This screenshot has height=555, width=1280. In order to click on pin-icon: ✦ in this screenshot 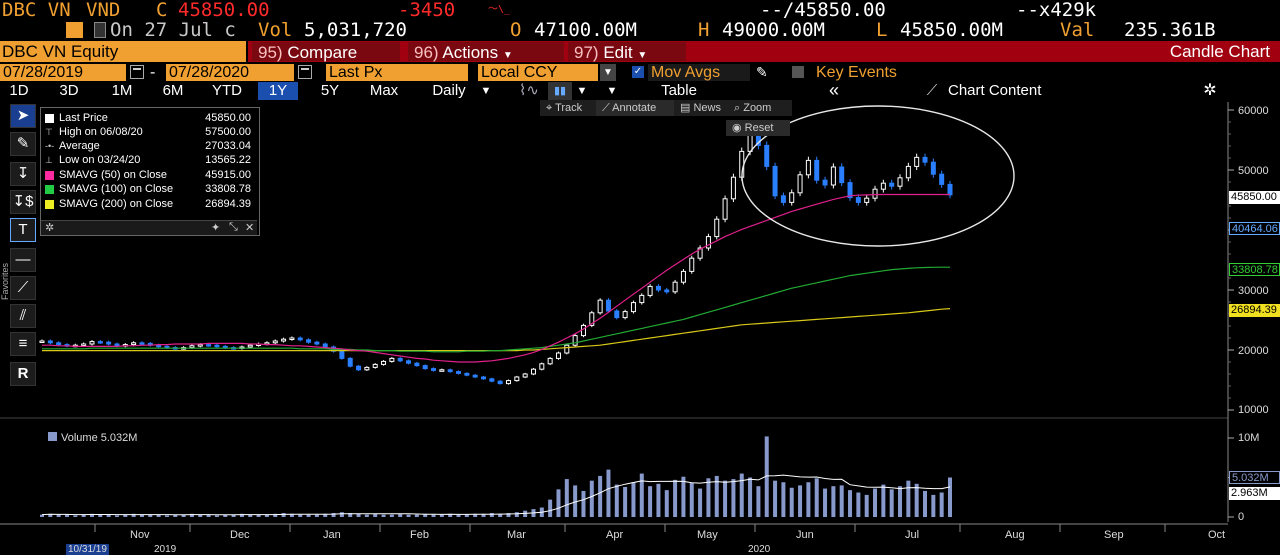, I will do `click(216, 228)`.